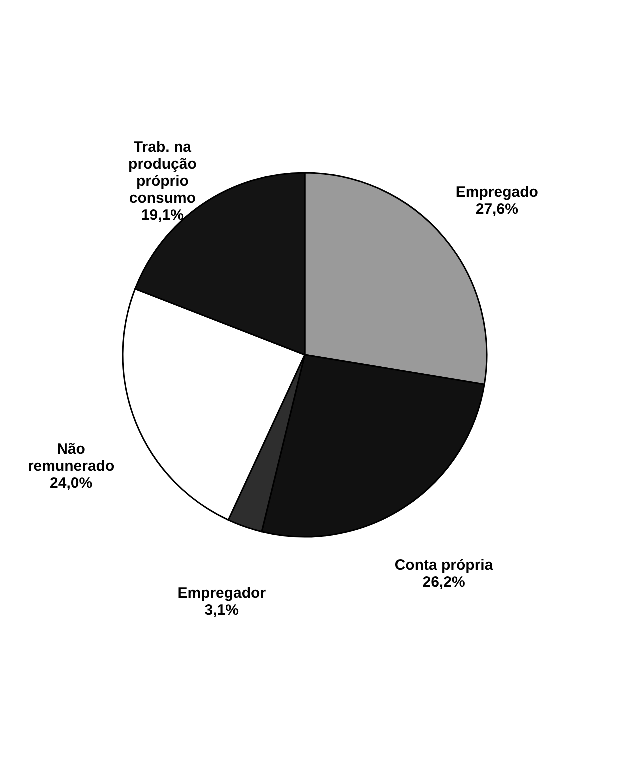 This screenshot has height=758, width=627. I want to click on data-label: 3,1%, so click(221, 610).